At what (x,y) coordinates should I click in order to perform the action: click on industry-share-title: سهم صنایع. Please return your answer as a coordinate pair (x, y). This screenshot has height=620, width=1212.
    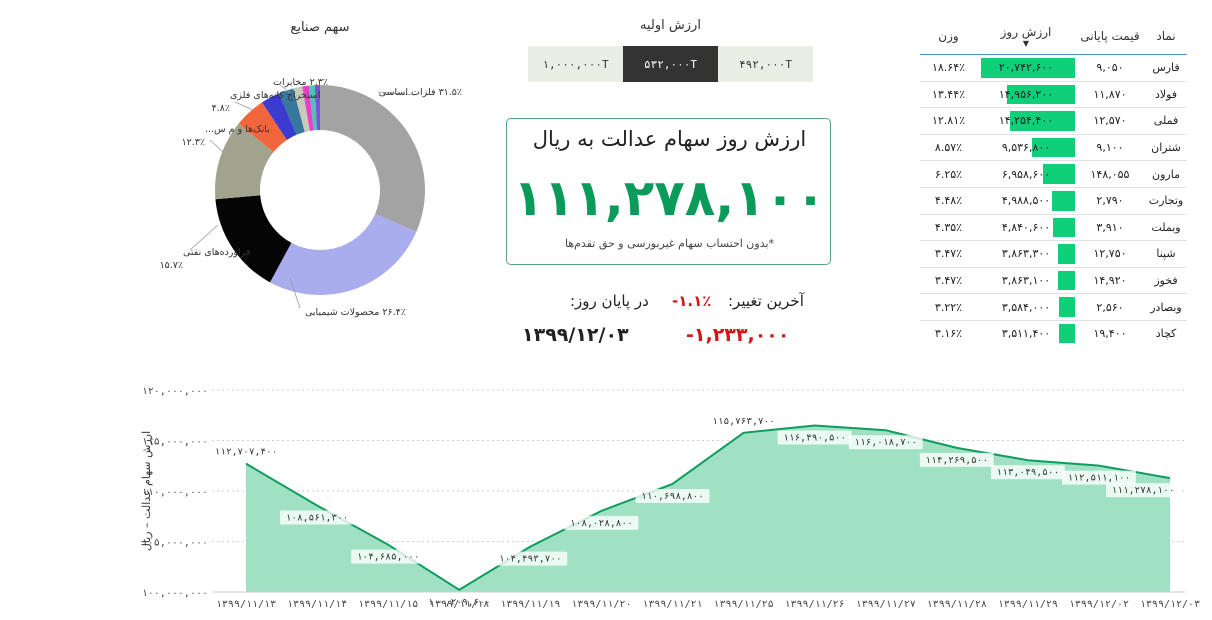
    Looking at the image, I should click on (320, 27).